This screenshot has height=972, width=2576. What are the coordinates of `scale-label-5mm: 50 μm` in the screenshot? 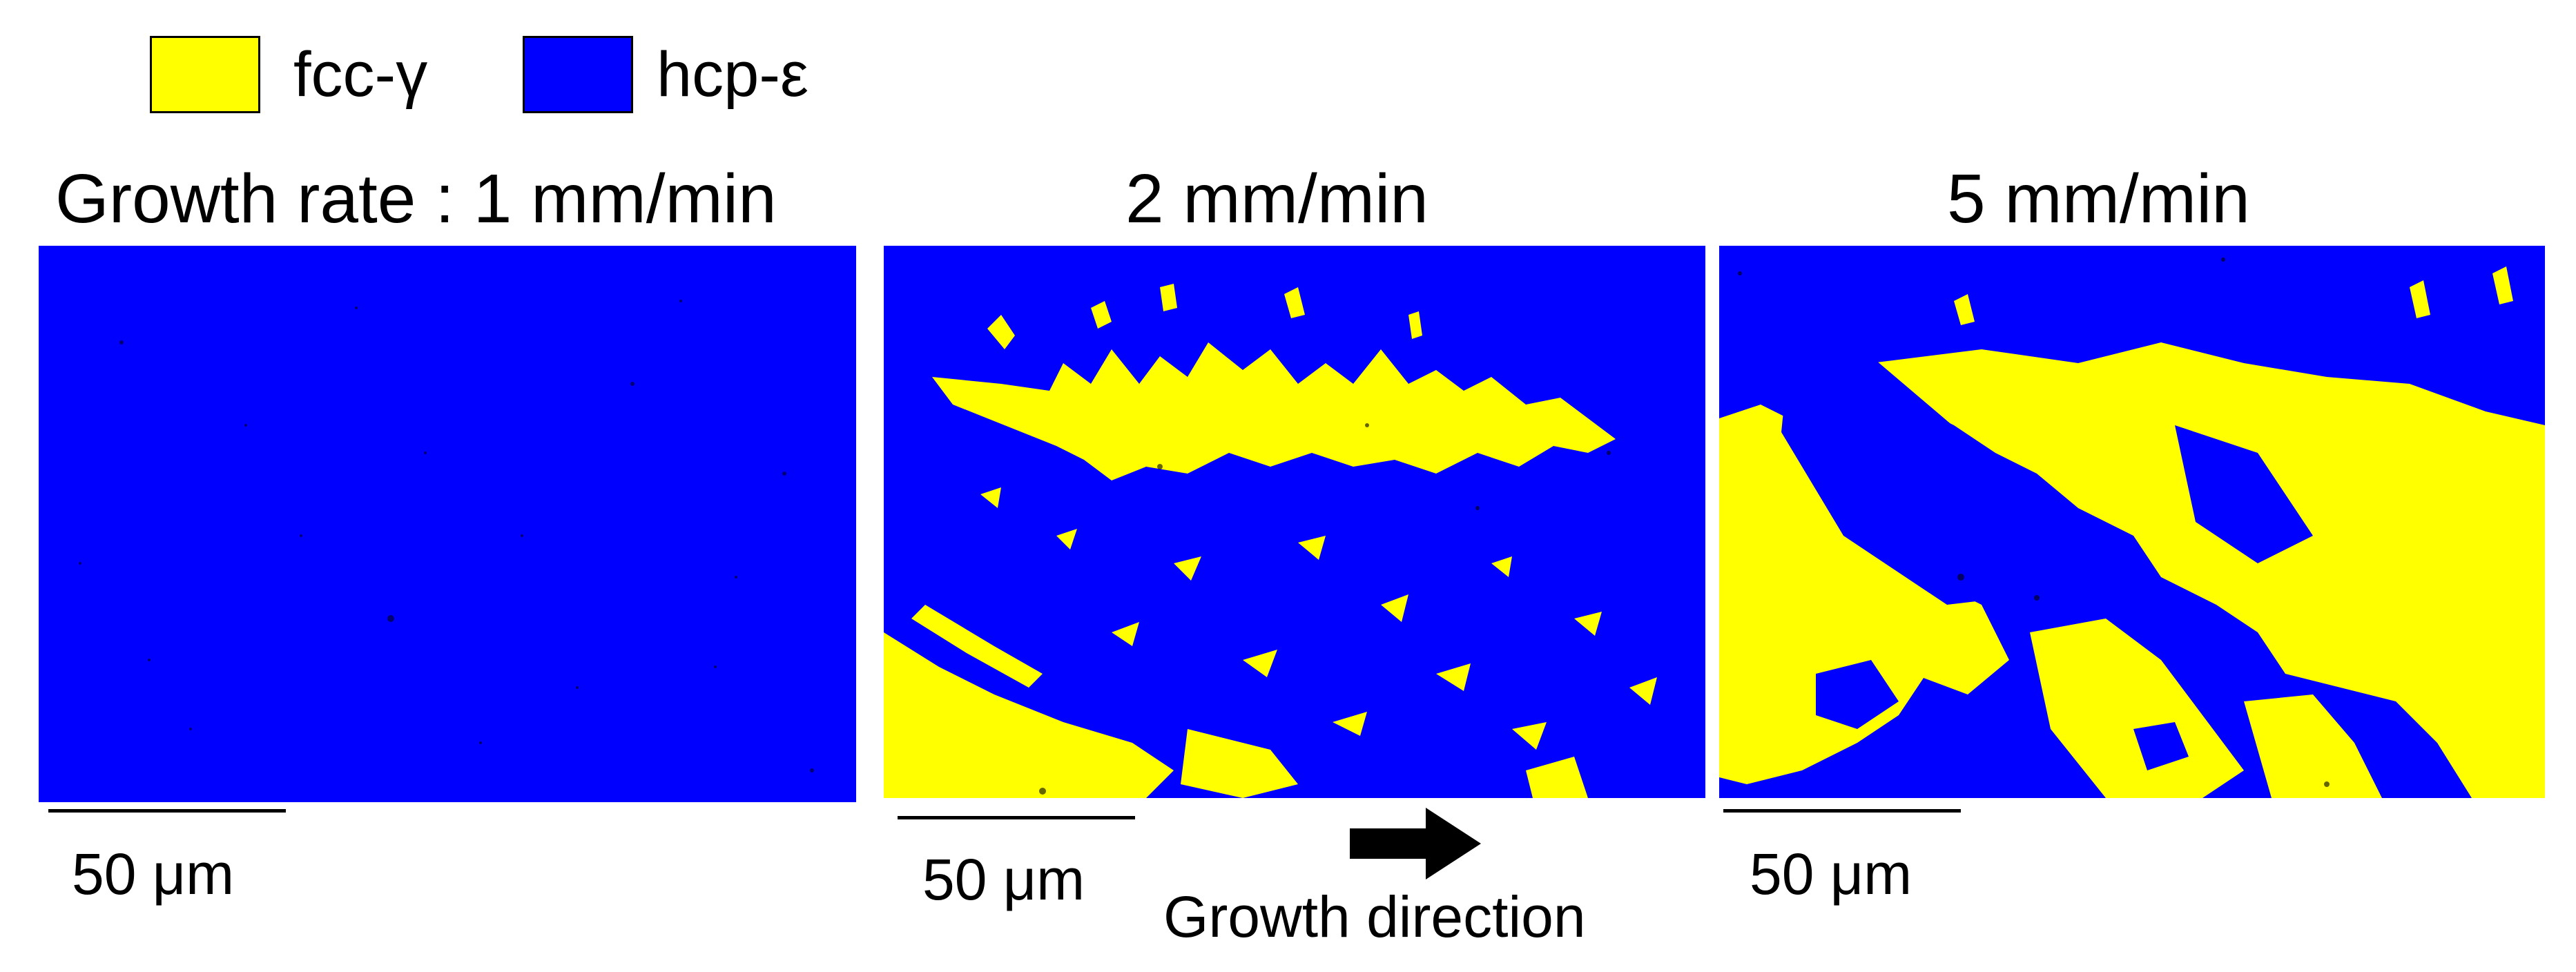 It's located at (1831, 874).